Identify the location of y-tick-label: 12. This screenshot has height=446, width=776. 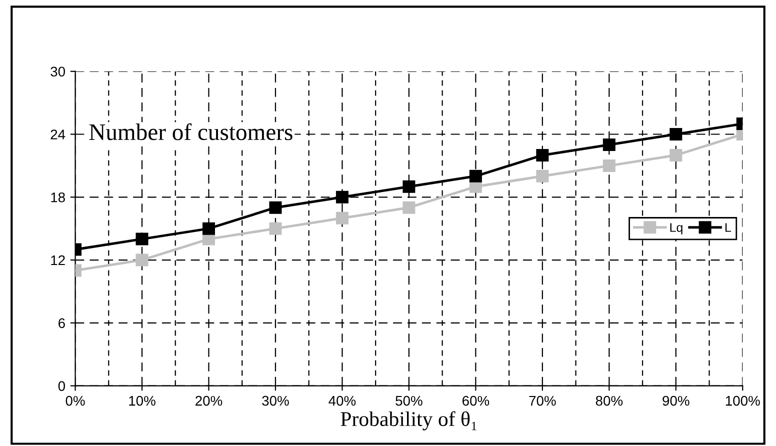
(58, 260).